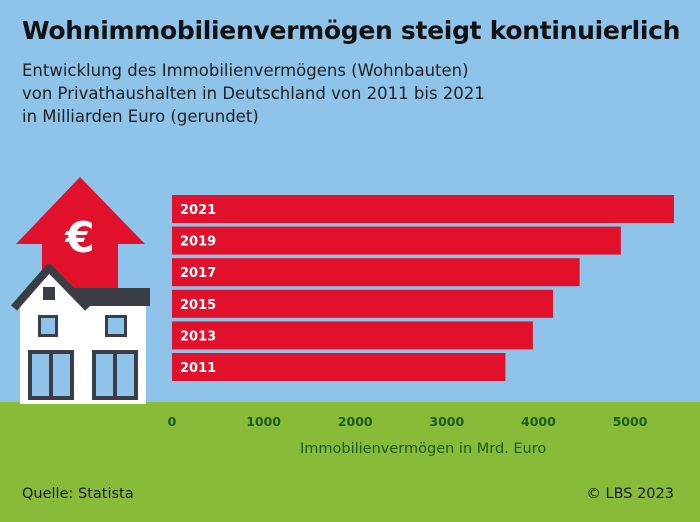  Describe the element at coordinates (172, 421) in the screenshot. I see `x-tick-0: 0` at that location.